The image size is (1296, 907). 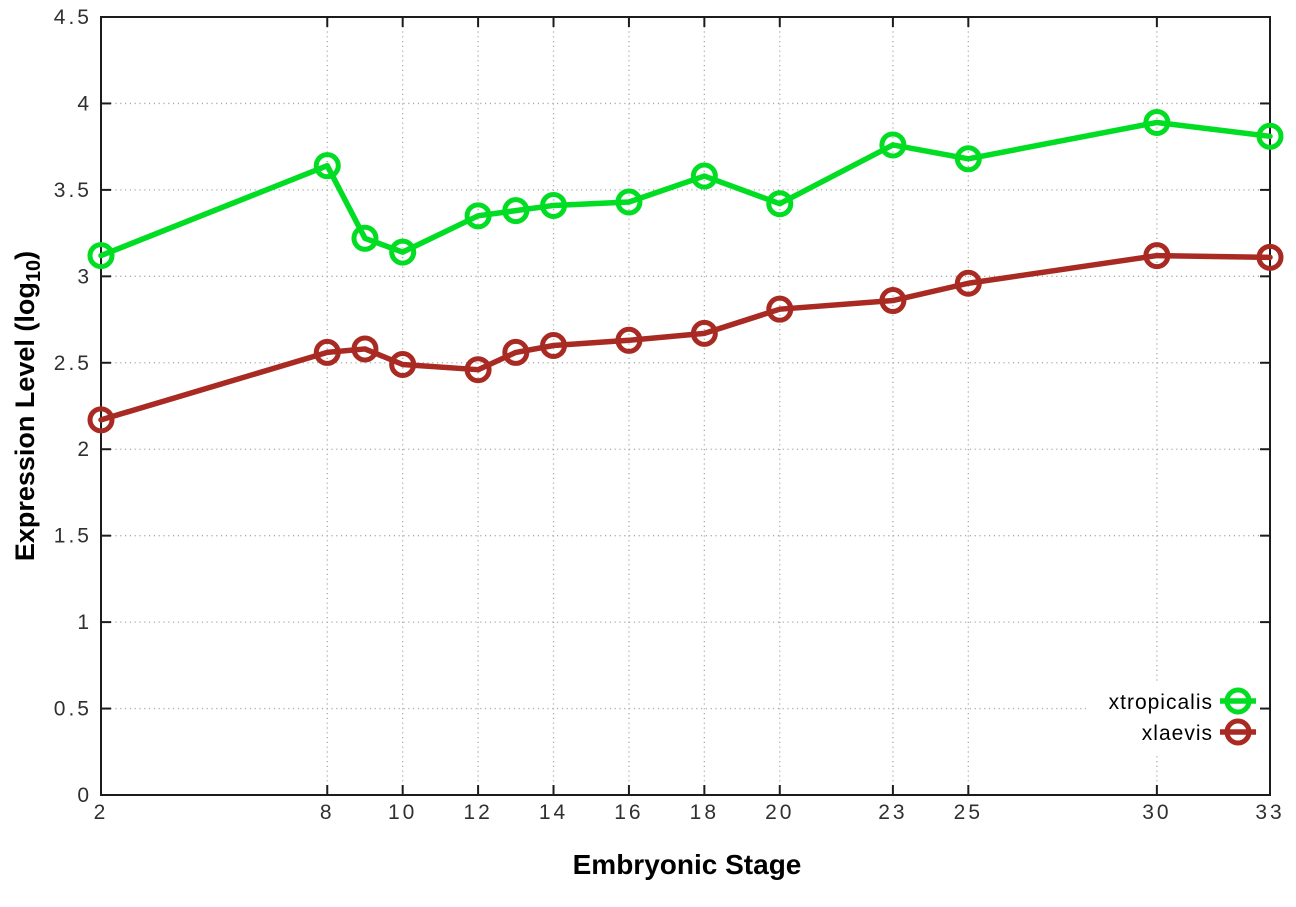 I want to click on x-tick-label: 20, so click(x=779, y=812).